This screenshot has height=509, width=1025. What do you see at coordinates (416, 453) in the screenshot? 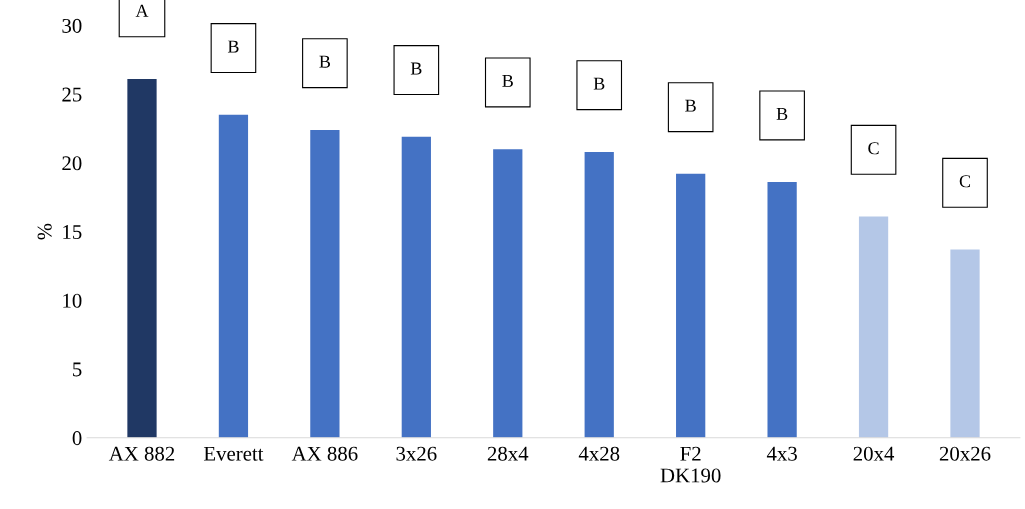
I see `x-tick-label: 3x26` at bounding box center [416, 453].